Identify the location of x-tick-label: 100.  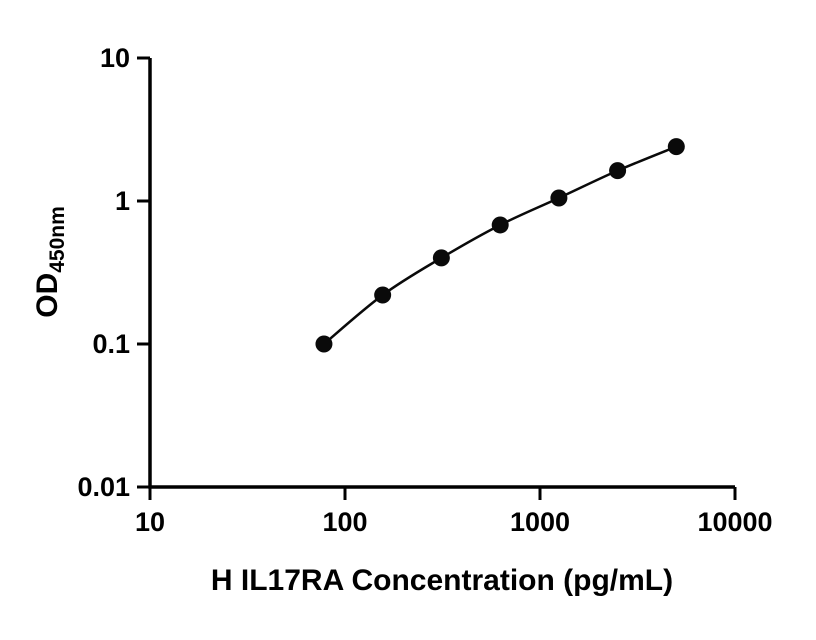
(344, 522).